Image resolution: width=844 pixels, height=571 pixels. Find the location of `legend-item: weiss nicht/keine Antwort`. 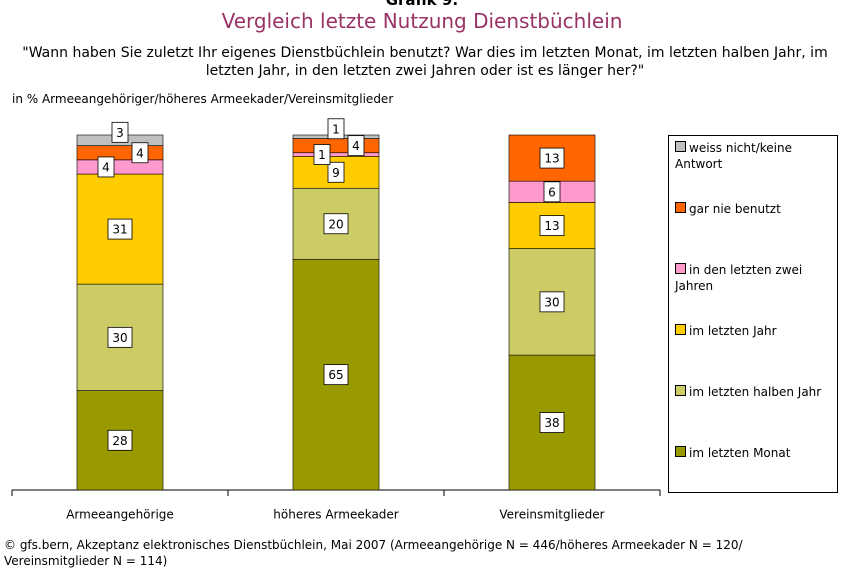

legend-item: weiss nicht/keine Antwort is located at coordinates (755, 156).